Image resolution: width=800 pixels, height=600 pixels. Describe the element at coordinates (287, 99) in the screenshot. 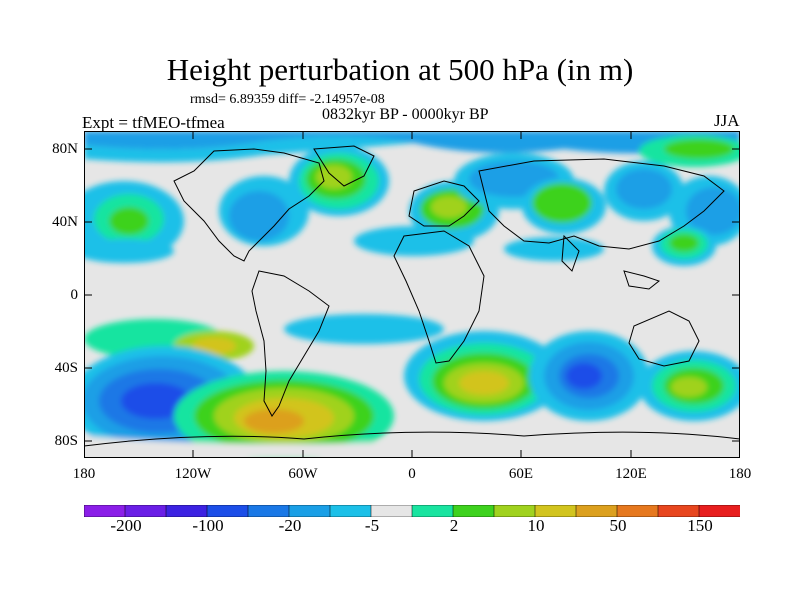

I see `stats-line: rmsd= 6.89359 diff= -2.14957e-08` at that location.